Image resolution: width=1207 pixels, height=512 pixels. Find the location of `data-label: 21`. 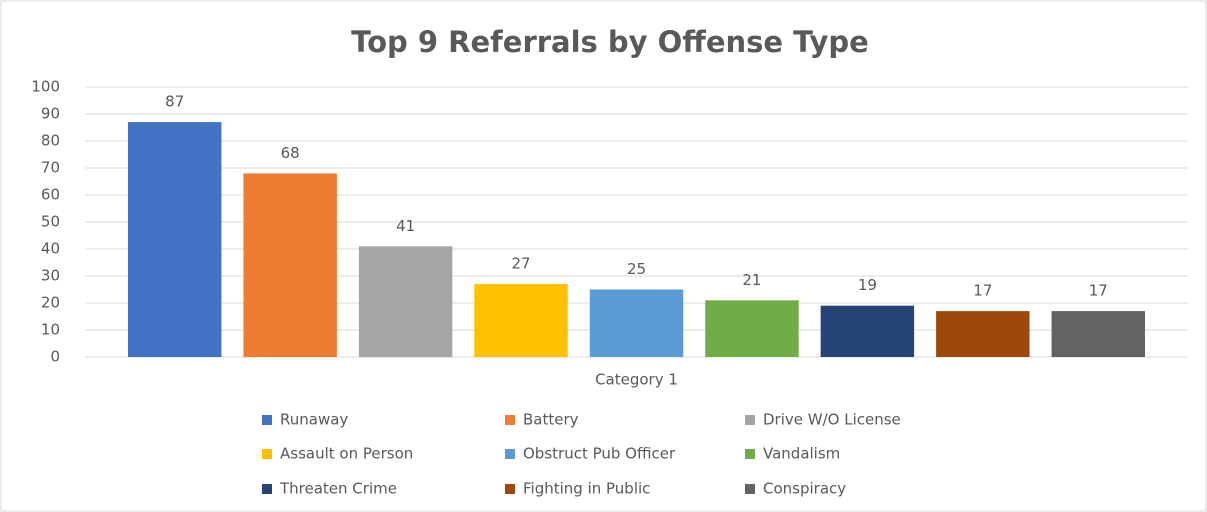

data-label: 21 is located at coordinates (751, 280).